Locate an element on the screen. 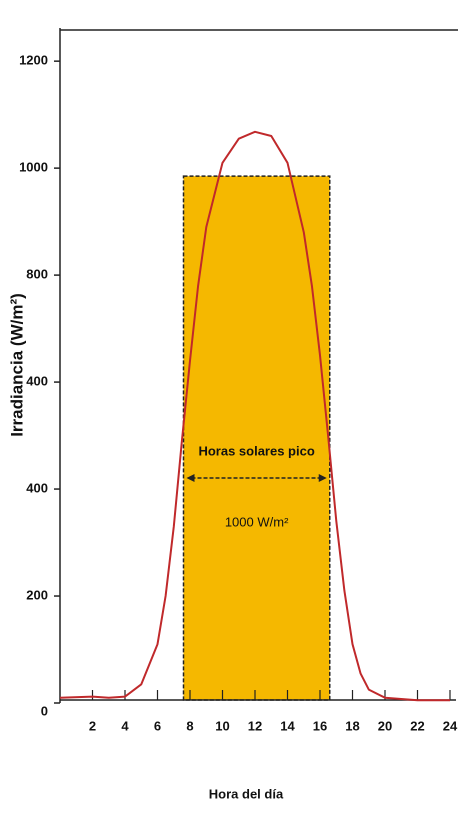 Image resolution: width=468 pixels, height=822 pixels. x-tick-label: 6 is located at coordinates (157, 725).